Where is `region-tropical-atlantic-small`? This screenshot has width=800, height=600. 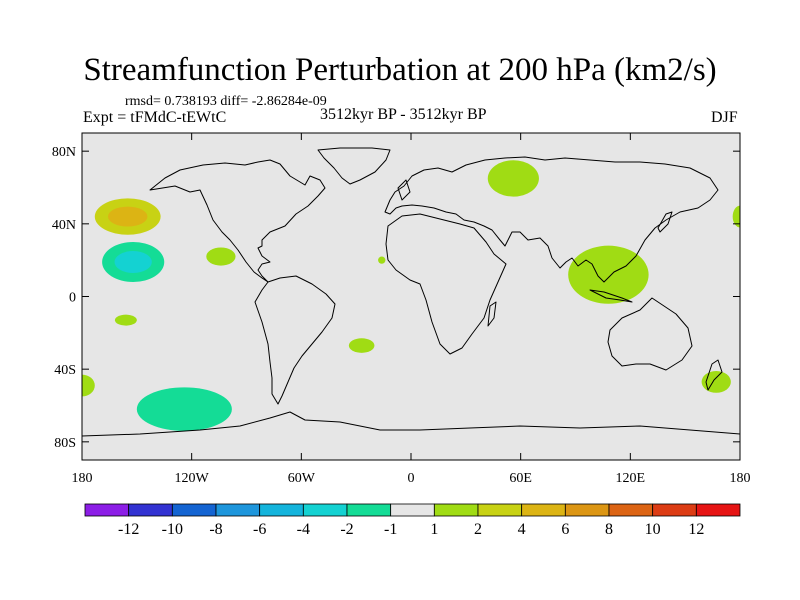 region-tropical-atlantic-small is located at coordinates (382, 260).